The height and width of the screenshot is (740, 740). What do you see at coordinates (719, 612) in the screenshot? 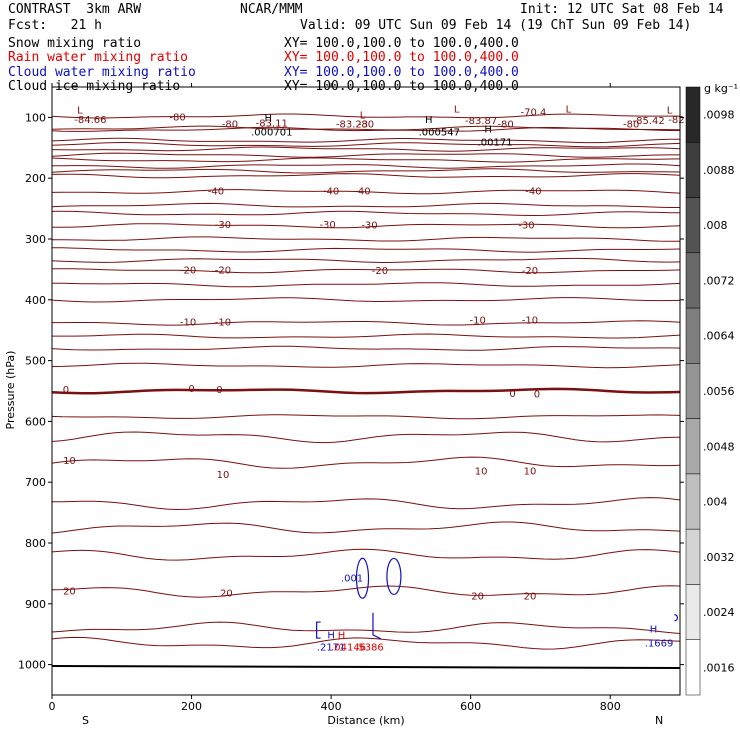
I see `colorbar-label: .0024` at bounding box center [719, 612].